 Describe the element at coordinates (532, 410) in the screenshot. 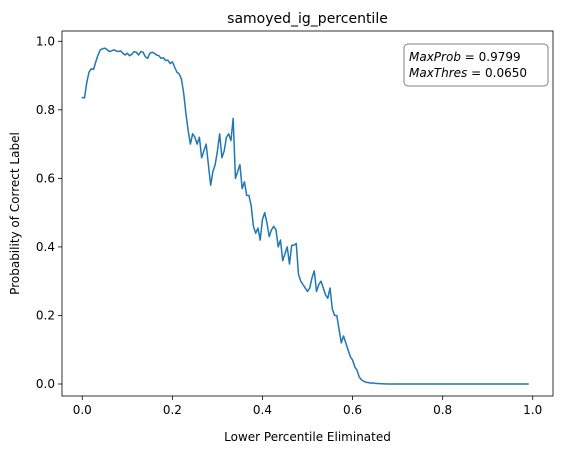

I see `x-tick-label: 1.0` at that location.